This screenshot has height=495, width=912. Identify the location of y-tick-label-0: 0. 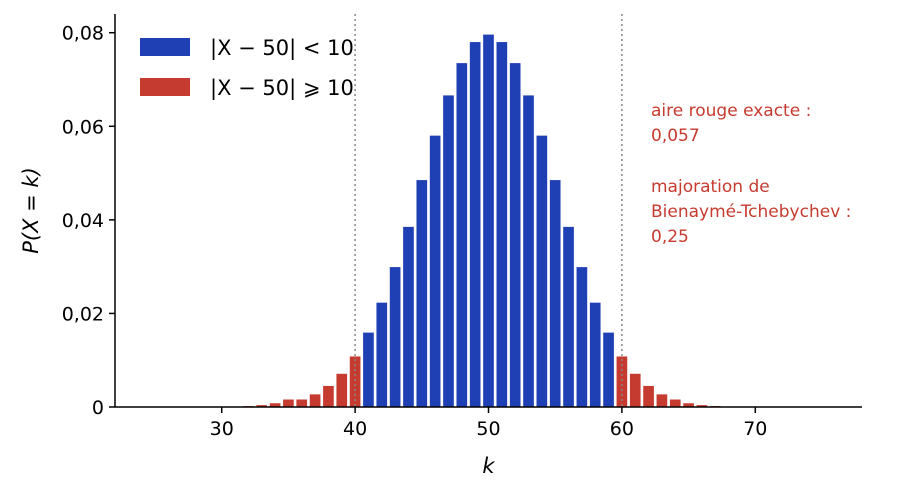
(98, 408).